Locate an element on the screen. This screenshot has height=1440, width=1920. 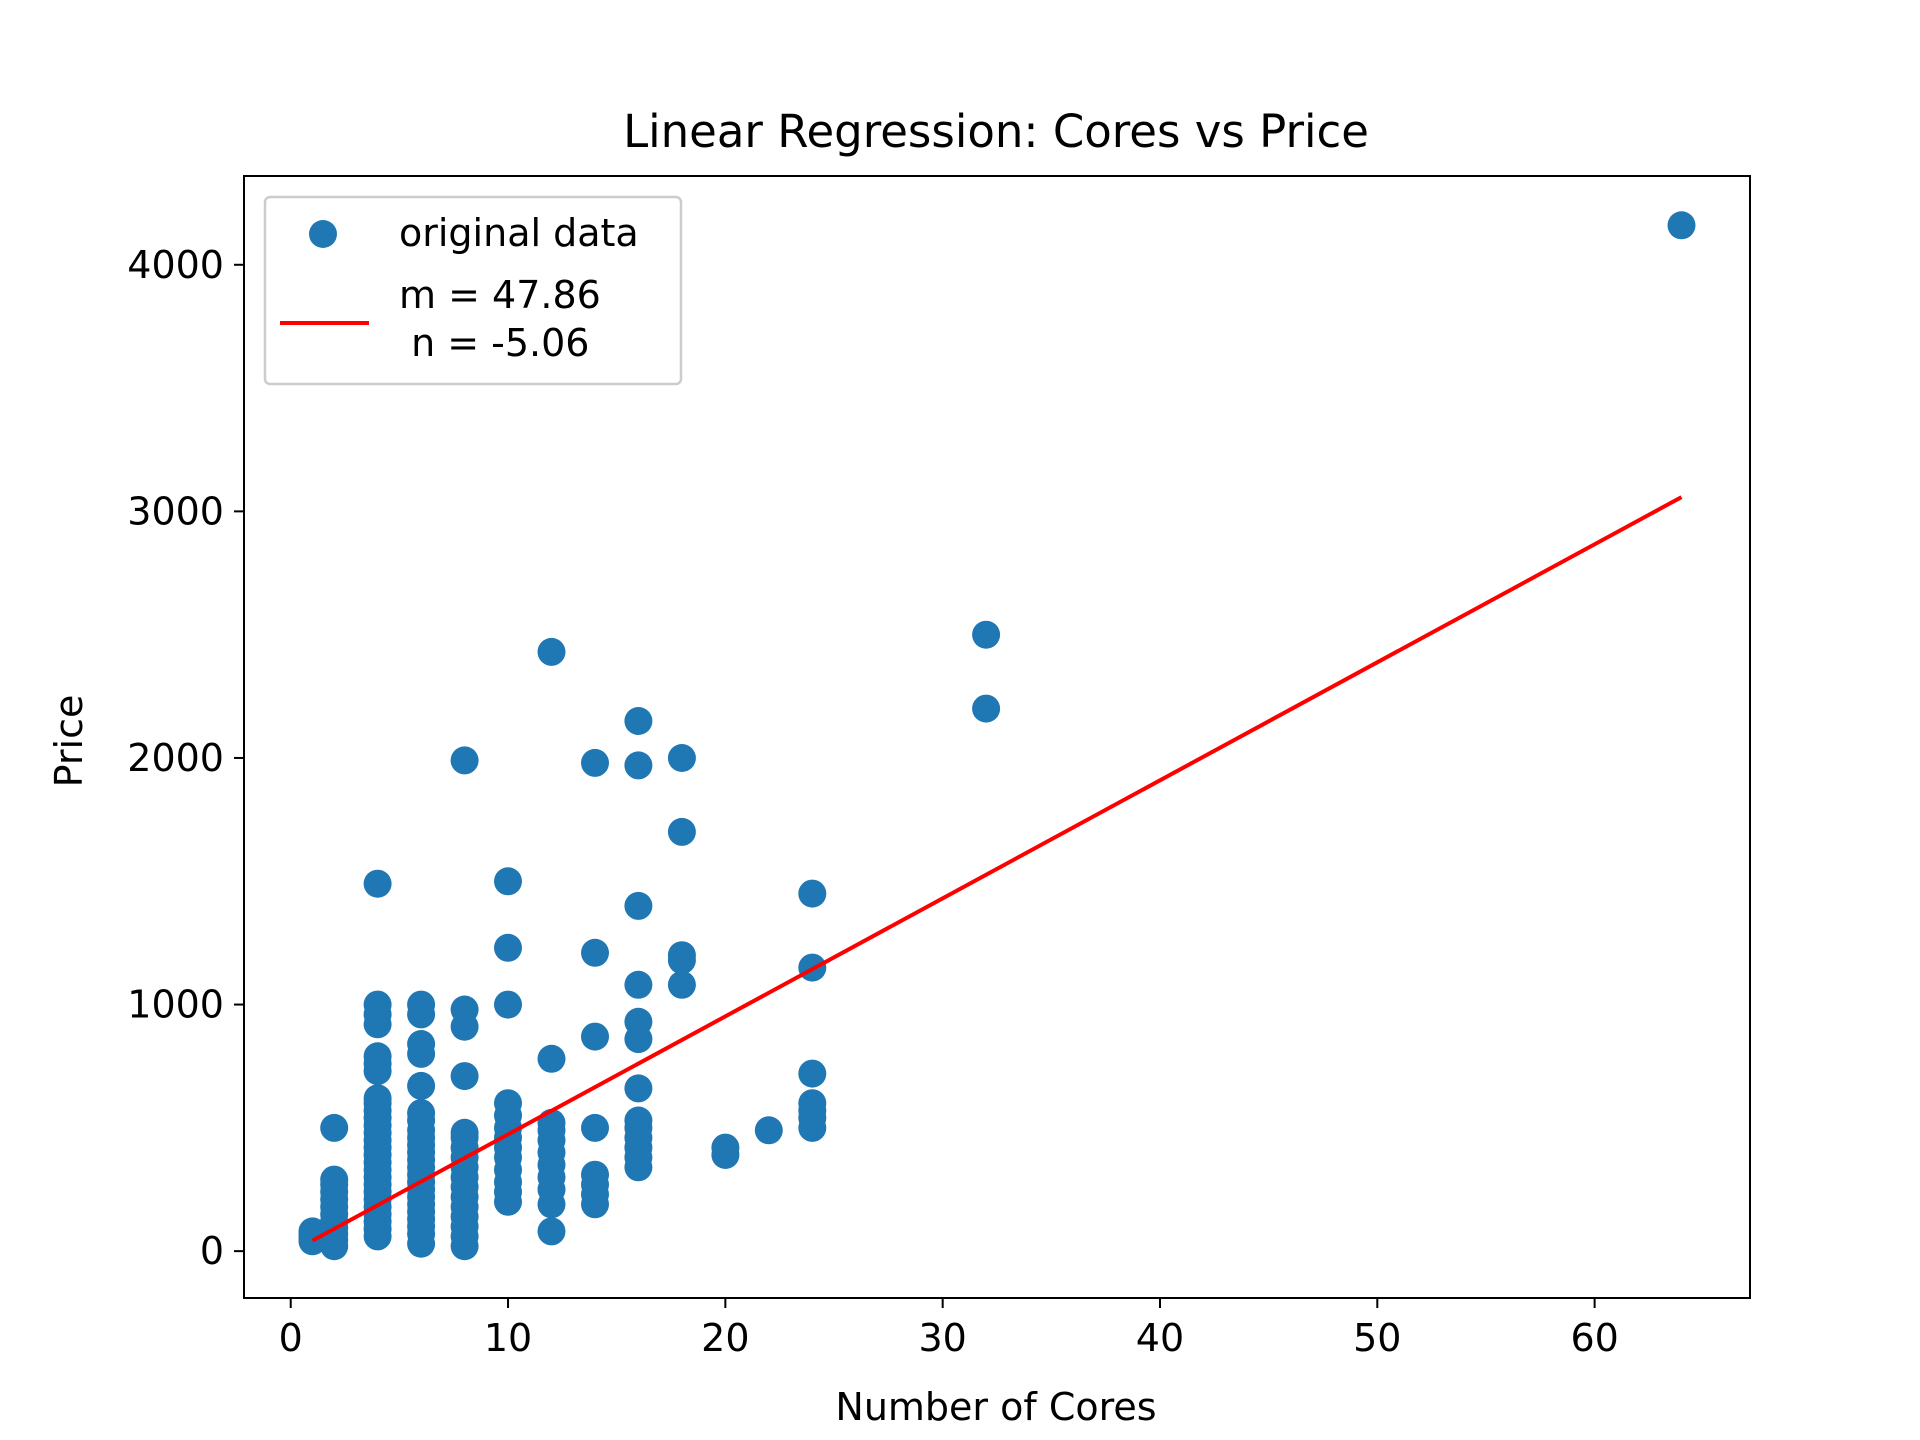
x-tick-label: 20 is located at coordinates (725, 1338).